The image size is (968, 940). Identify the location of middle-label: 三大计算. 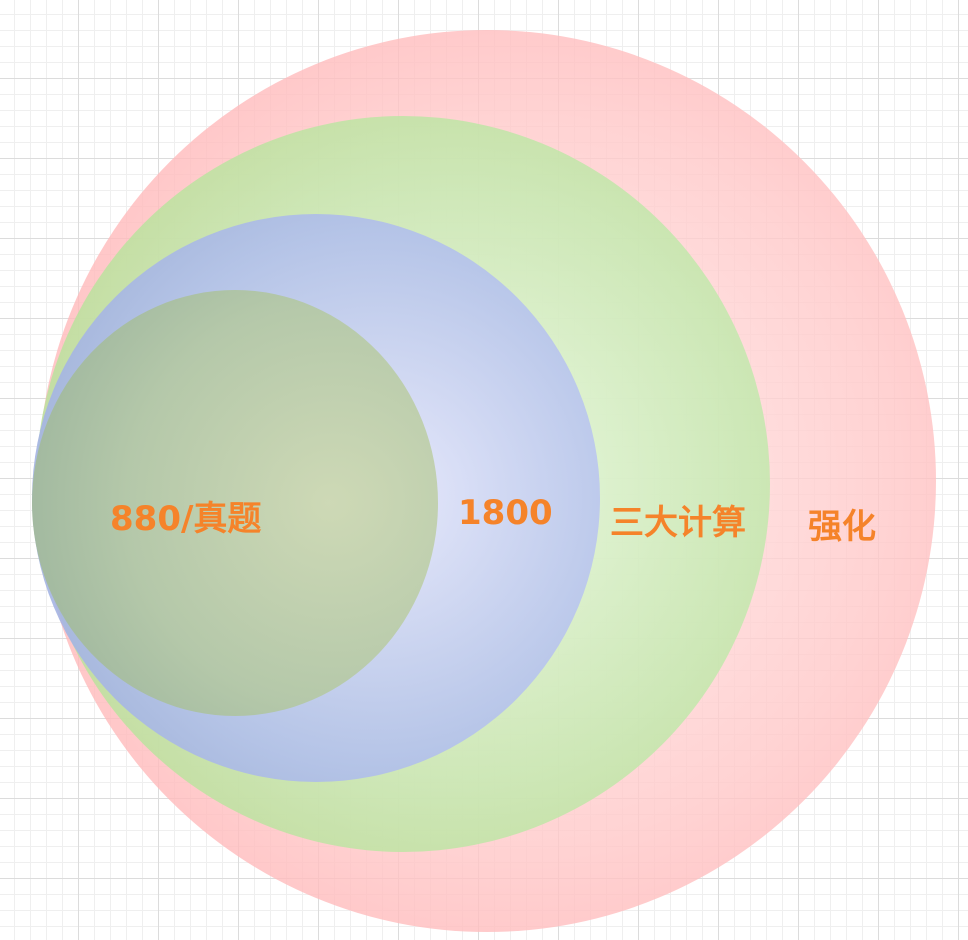
(678, 523).